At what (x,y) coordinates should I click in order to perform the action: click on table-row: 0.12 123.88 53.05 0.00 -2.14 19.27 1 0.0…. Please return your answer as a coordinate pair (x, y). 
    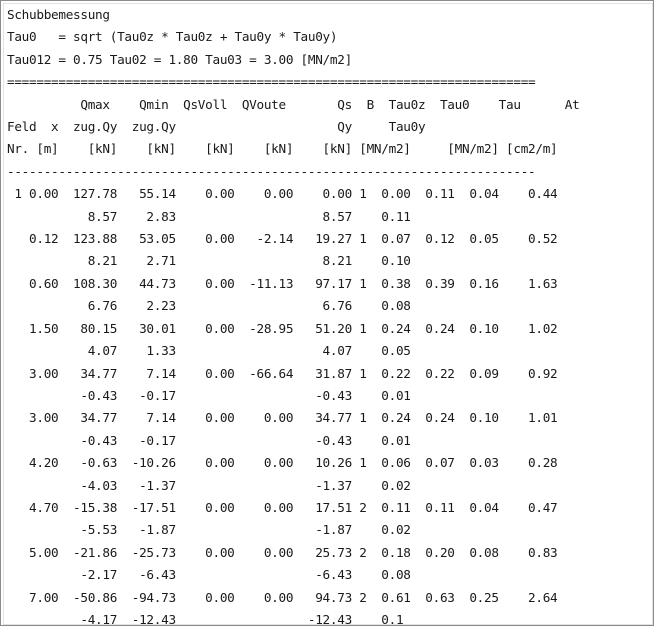
    Looking at the image, I should click on (282, 239).